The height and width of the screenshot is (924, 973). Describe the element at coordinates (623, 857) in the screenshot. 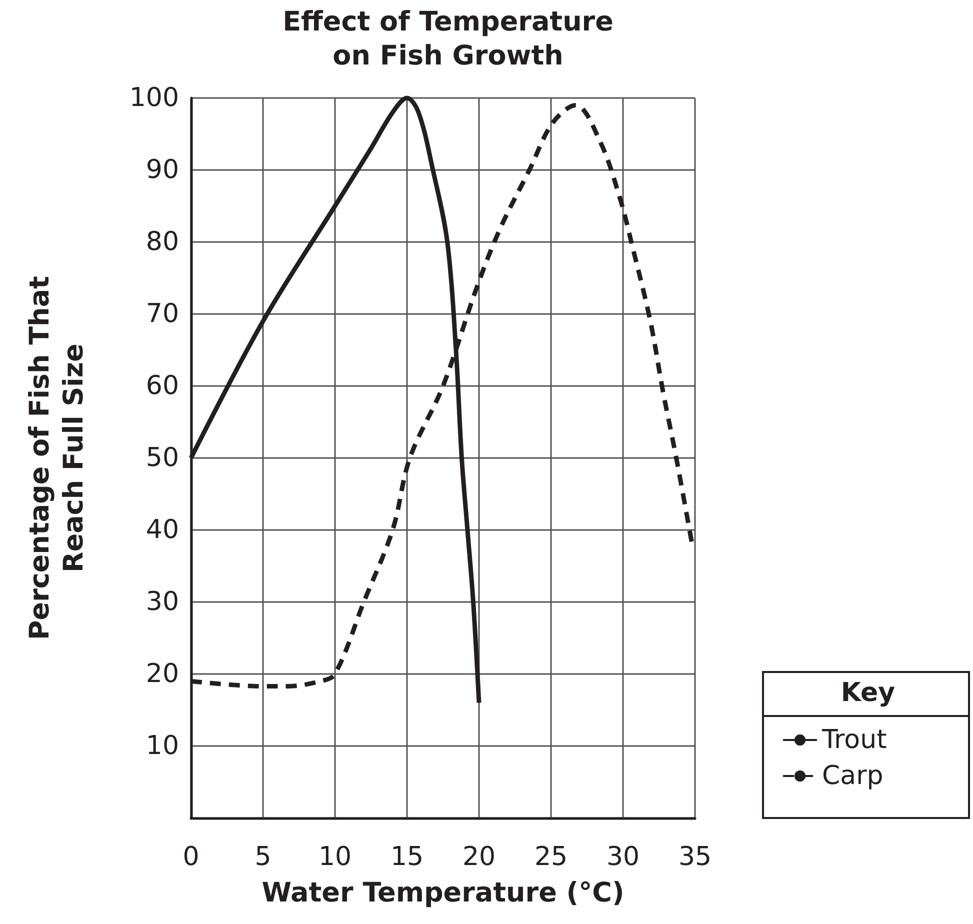

I see `x-tick-label: 30` at that location.